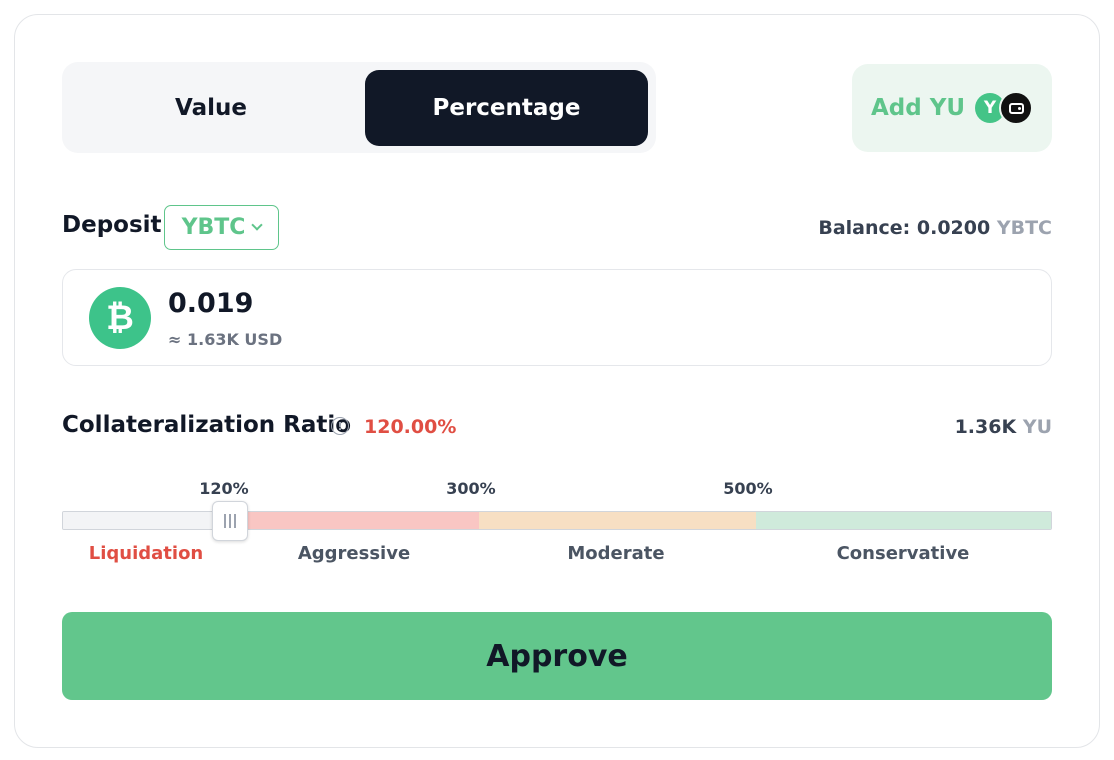  I want to click on zone-aggressive, so click(355, 520).